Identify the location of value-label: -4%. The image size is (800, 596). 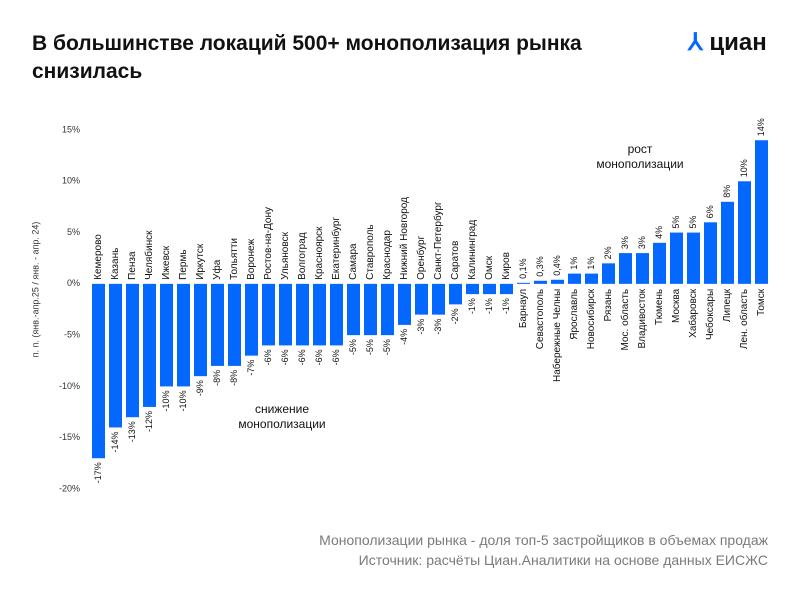
(404, 337).